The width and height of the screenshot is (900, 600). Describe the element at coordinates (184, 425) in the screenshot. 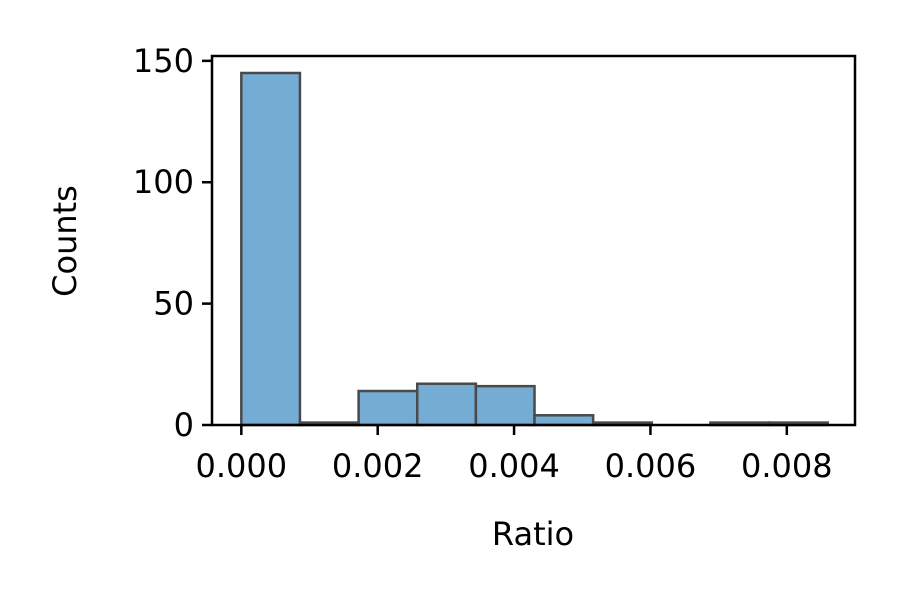

I see `y-tick-label-0: 0` at that location.